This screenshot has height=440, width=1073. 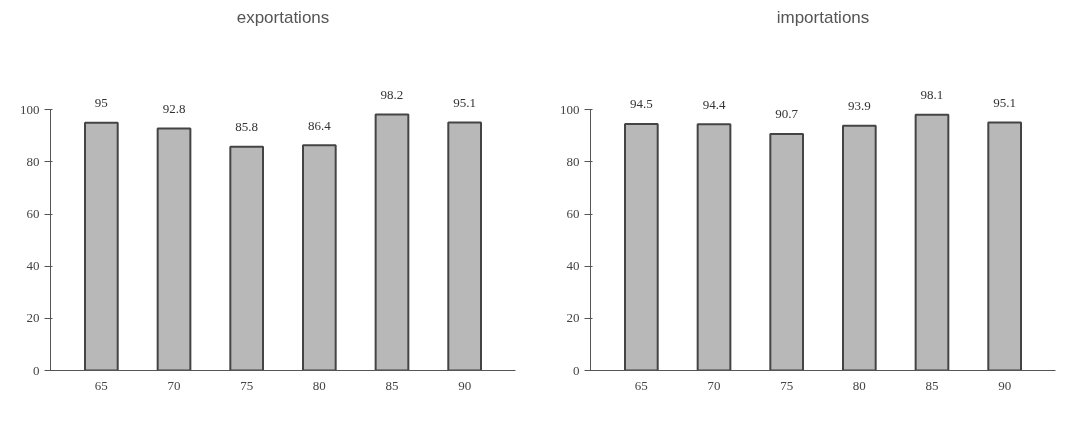 I want to click on data-label: 94.5, so click(x=641, y=104).